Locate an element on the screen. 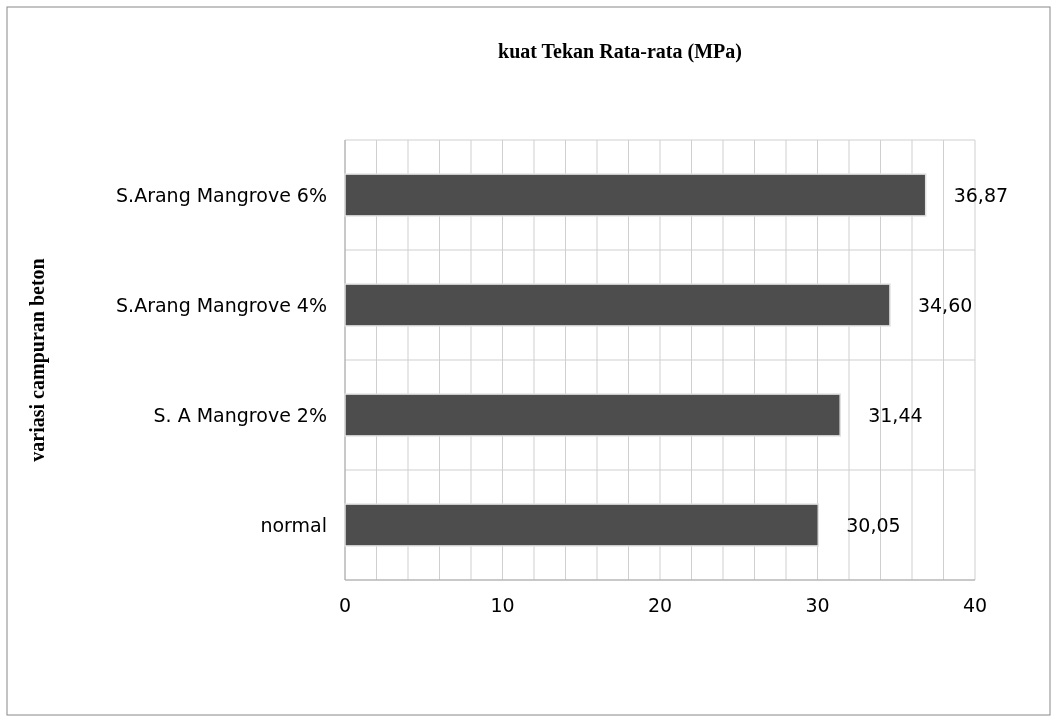 This screenshot has height=722, width=1057. data-label: 31,44 is located at coordinates (895, 414).